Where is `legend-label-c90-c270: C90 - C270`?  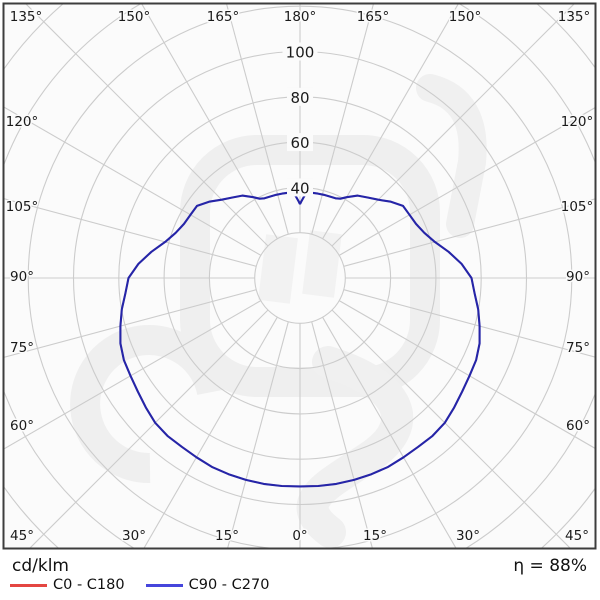 legend-label-c90-c270: C90 - C270 is located at coordinates (229, 585).